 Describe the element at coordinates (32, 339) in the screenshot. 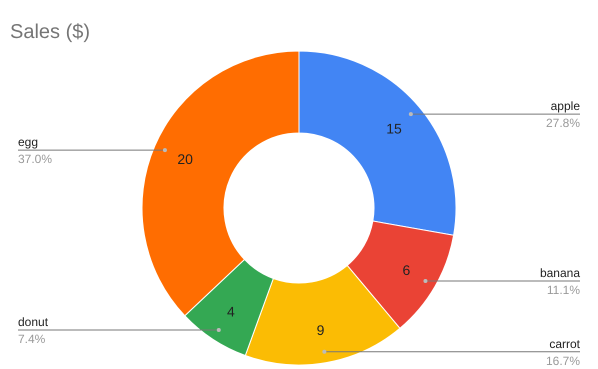

I see `text: 7.4%` at that location.